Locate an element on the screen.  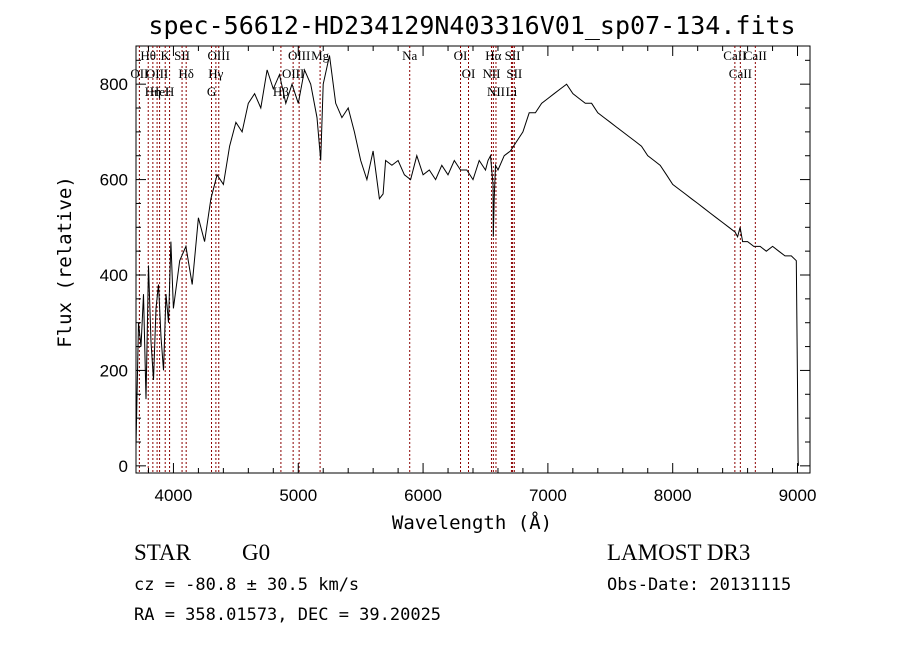
x-tick-label: 4000 is located at coordinates (174, 495).